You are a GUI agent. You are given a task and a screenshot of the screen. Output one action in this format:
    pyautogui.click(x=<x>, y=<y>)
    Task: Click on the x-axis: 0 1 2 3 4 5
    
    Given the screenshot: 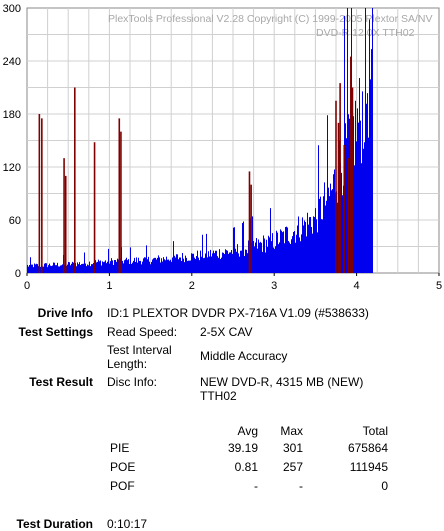 What is the action you would take?
    pyautogui.click(x=233, y=282)
    